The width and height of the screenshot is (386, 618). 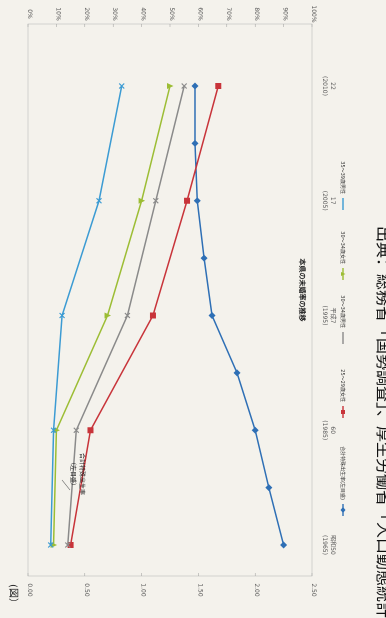 I want to click on category-label: 平成7, so click(x=333, y=316).